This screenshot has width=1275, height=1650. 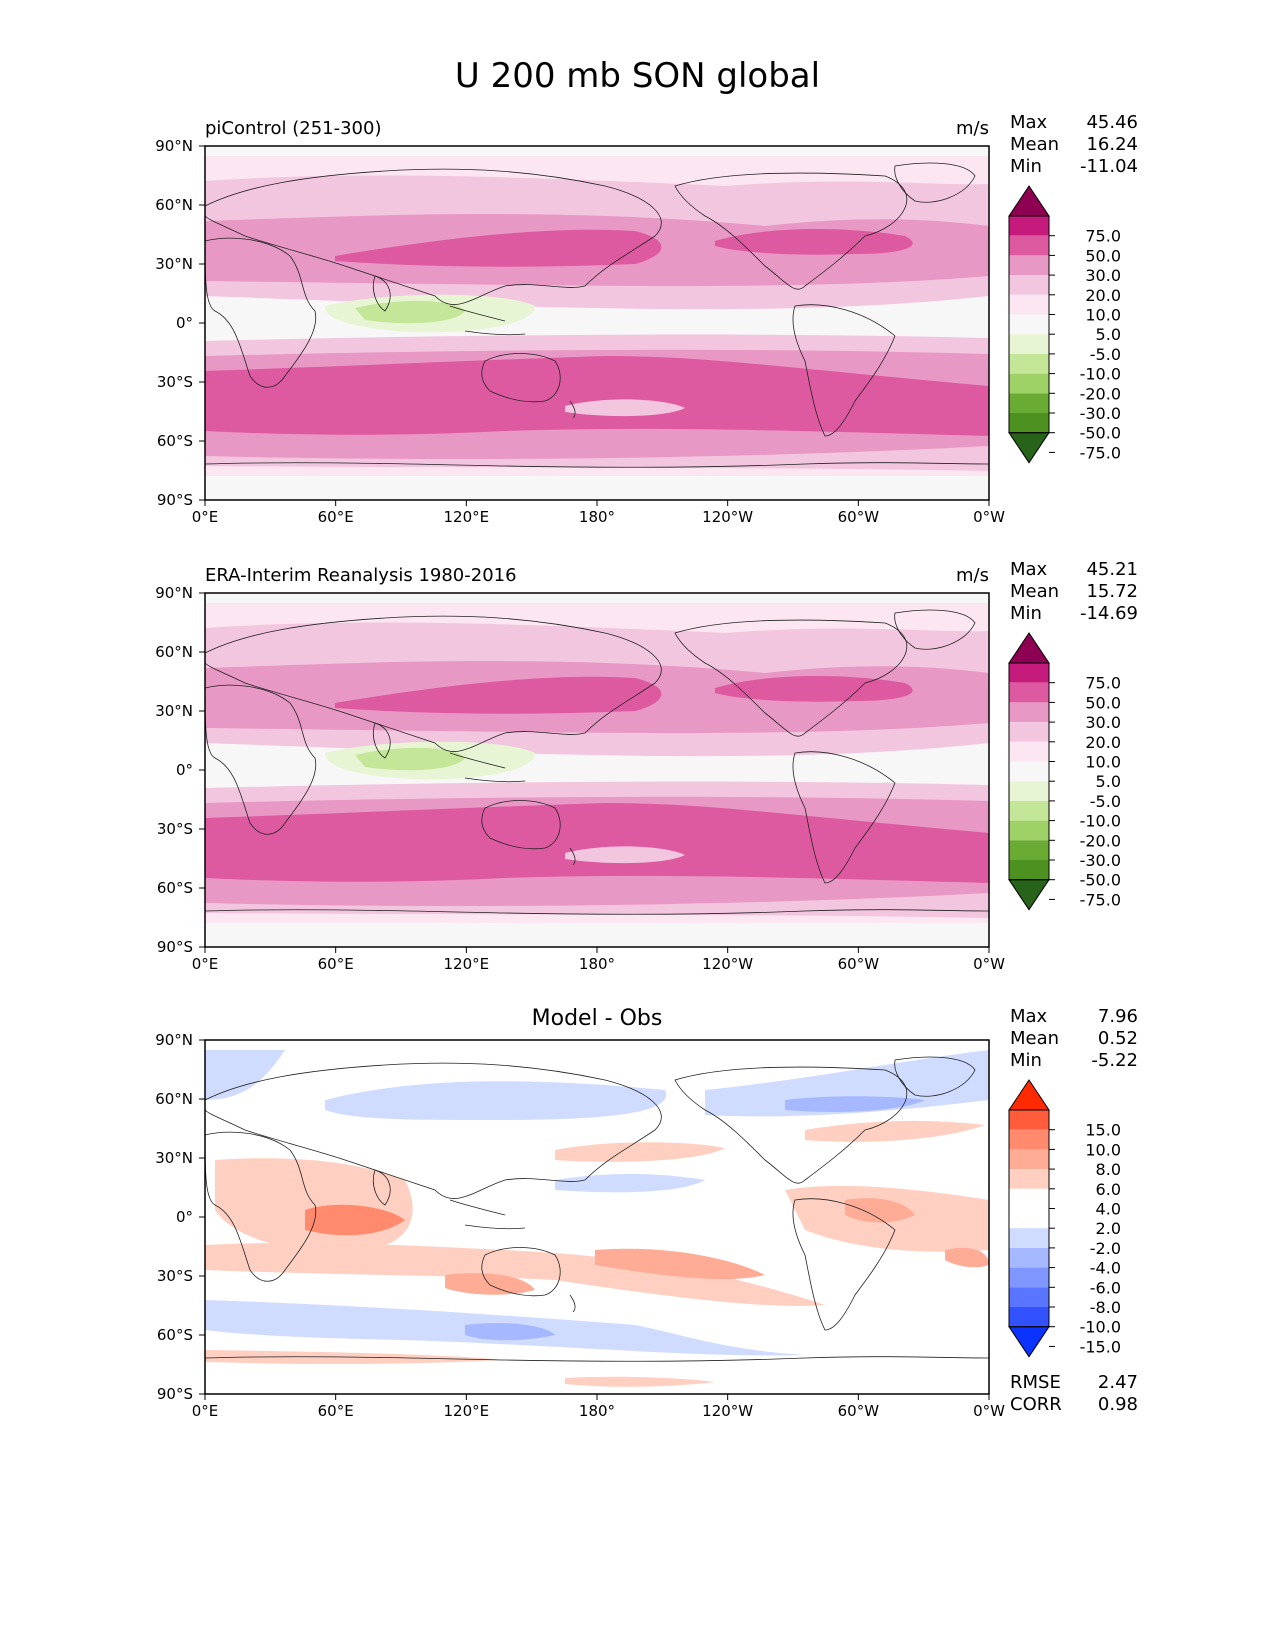 What do you see at coordinates (1074, 1017) in the screenshot?
I see `stat-row: Max 7.96` at bounding box center [1074, 1017].